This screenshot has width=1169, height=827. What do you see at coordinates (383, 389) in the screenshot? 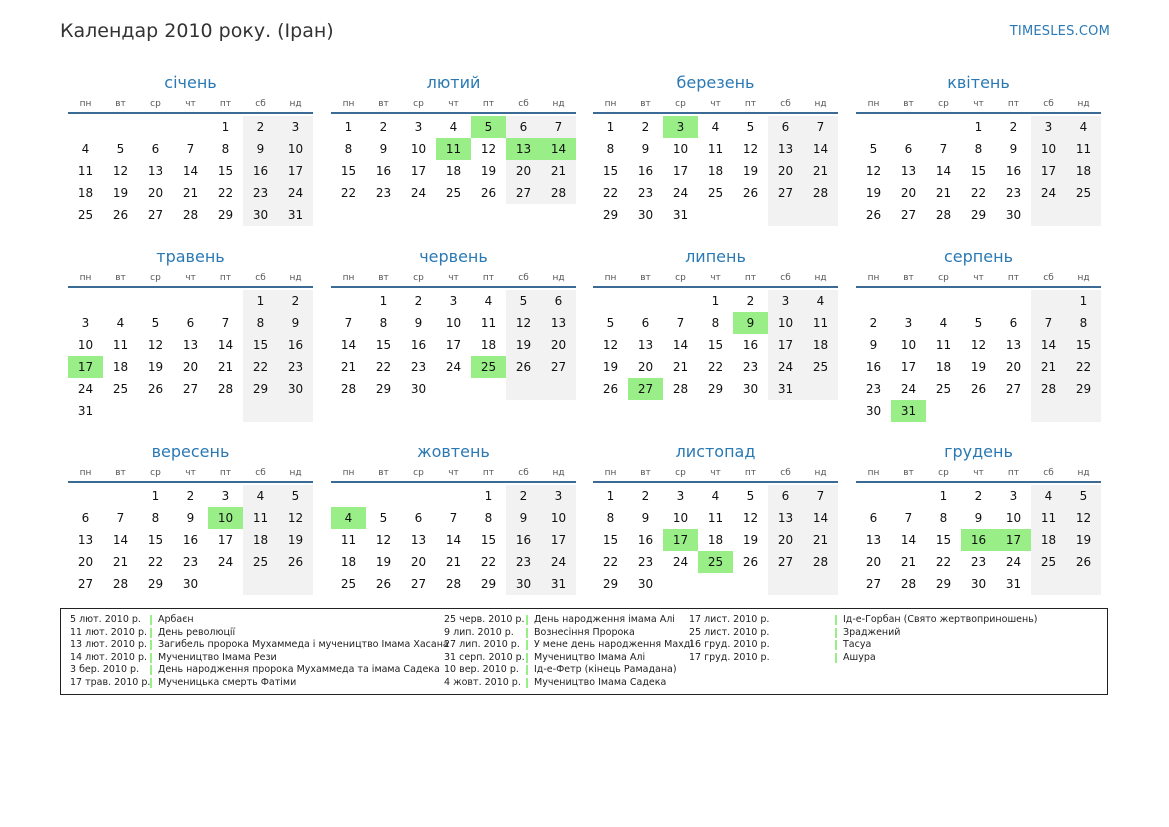
I see `day-cell: 29` at bounding box center [383, 389].